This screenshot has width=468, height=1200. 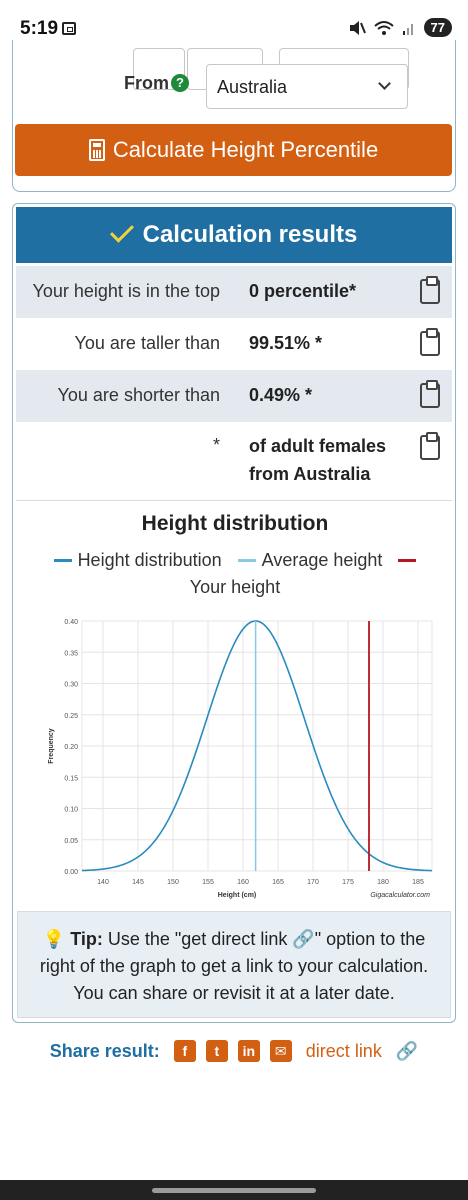 What do you see at coordinates (147, 343) in the screenshot?
I see `row-label: You are taller than` at bounding box center [147, 343].